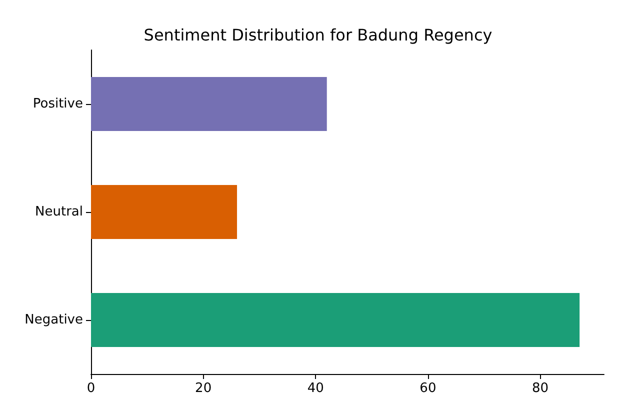  What do you see at coordinates (57, 104) in the screenshot?
I see `y-tick-label: Positive` at bounding box center [57, 104].